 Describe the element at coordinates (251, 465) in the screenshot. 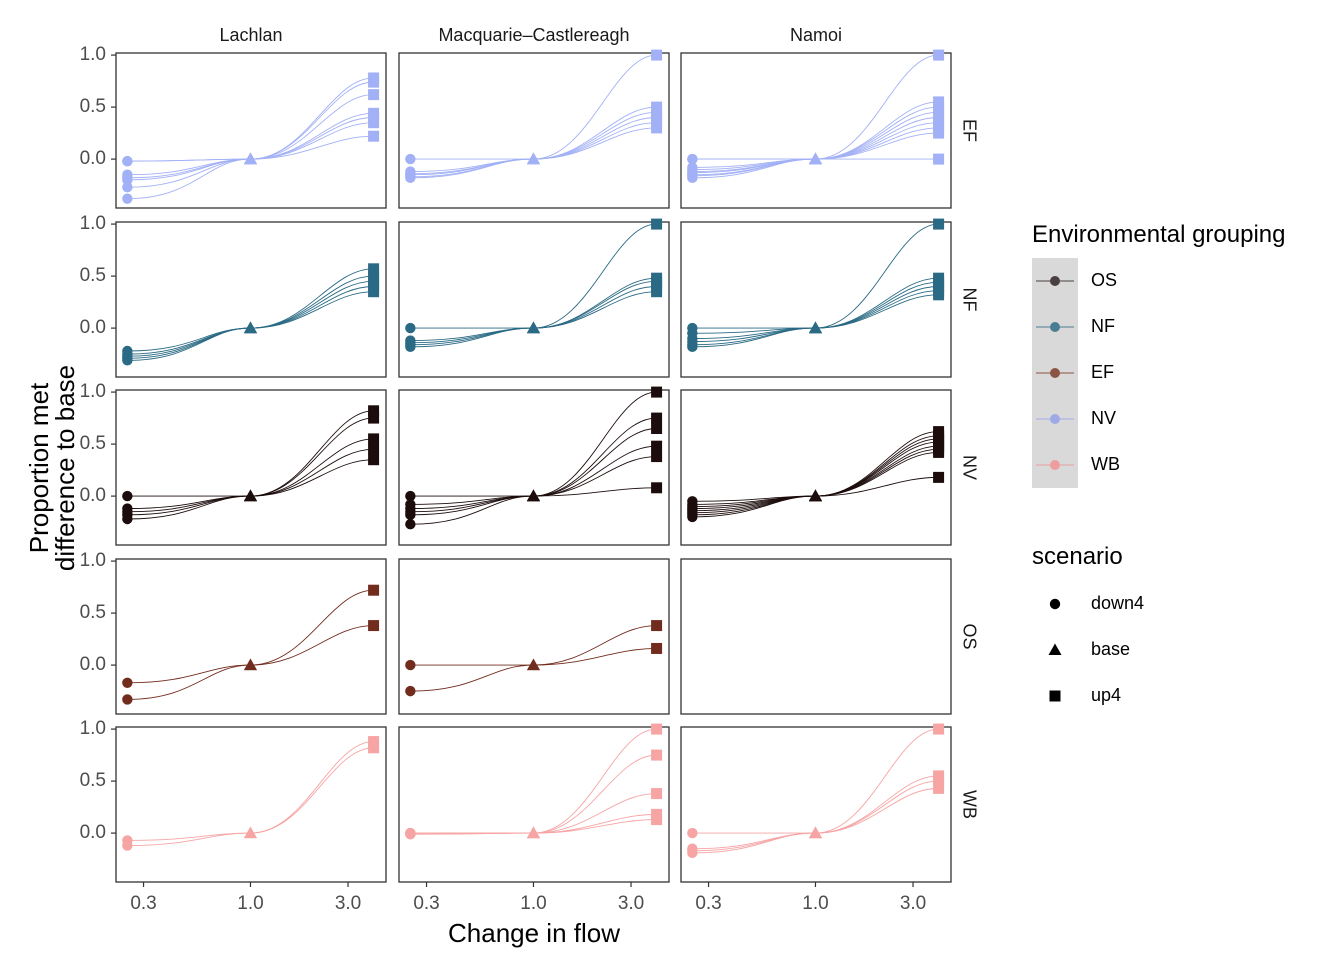

I see `panel-series-nv-lachlan` at that location.